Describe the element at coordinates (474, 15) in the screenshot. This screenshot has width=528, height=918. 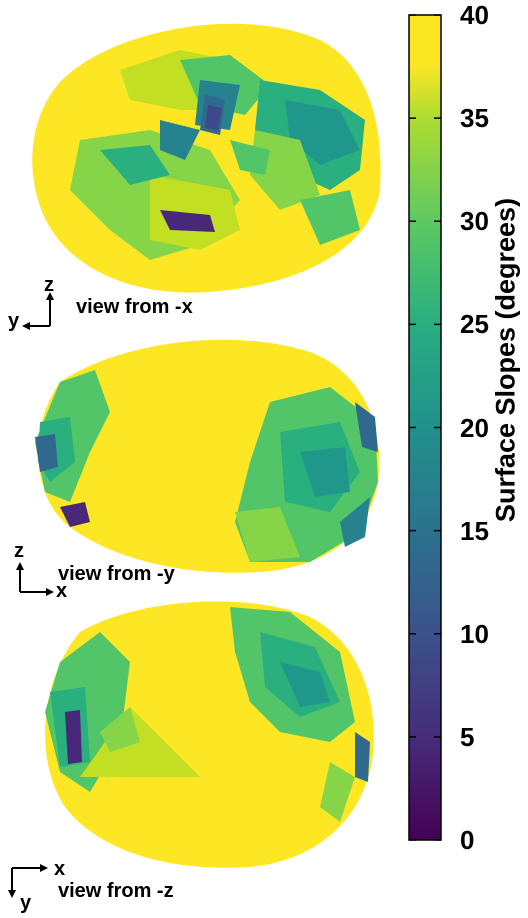
I see `colorbar-tick-label: 40` at that location.